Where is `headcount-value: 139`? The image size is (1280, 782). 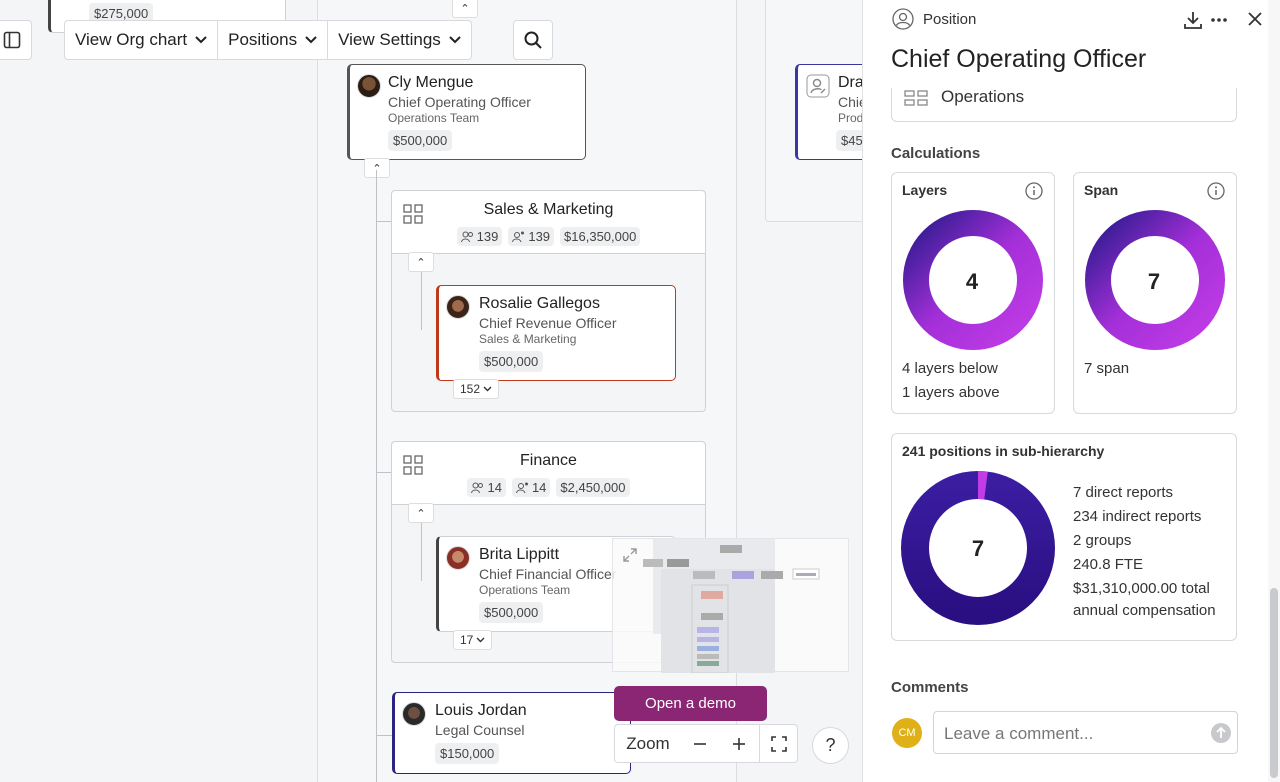
headcount-value: 139 is located at coordinates (487, 236).